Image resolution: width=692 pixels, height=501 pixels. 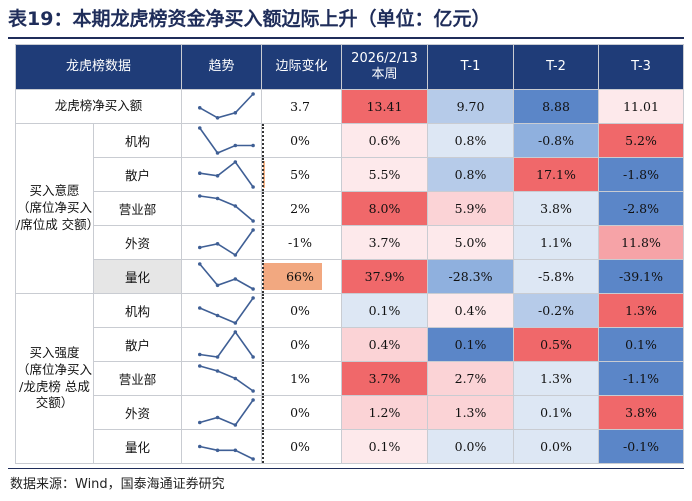 What do you see at coordinates (556, 67) in the screenshot?
I see `header-t2: T-2` at bounding box center [556, 67].